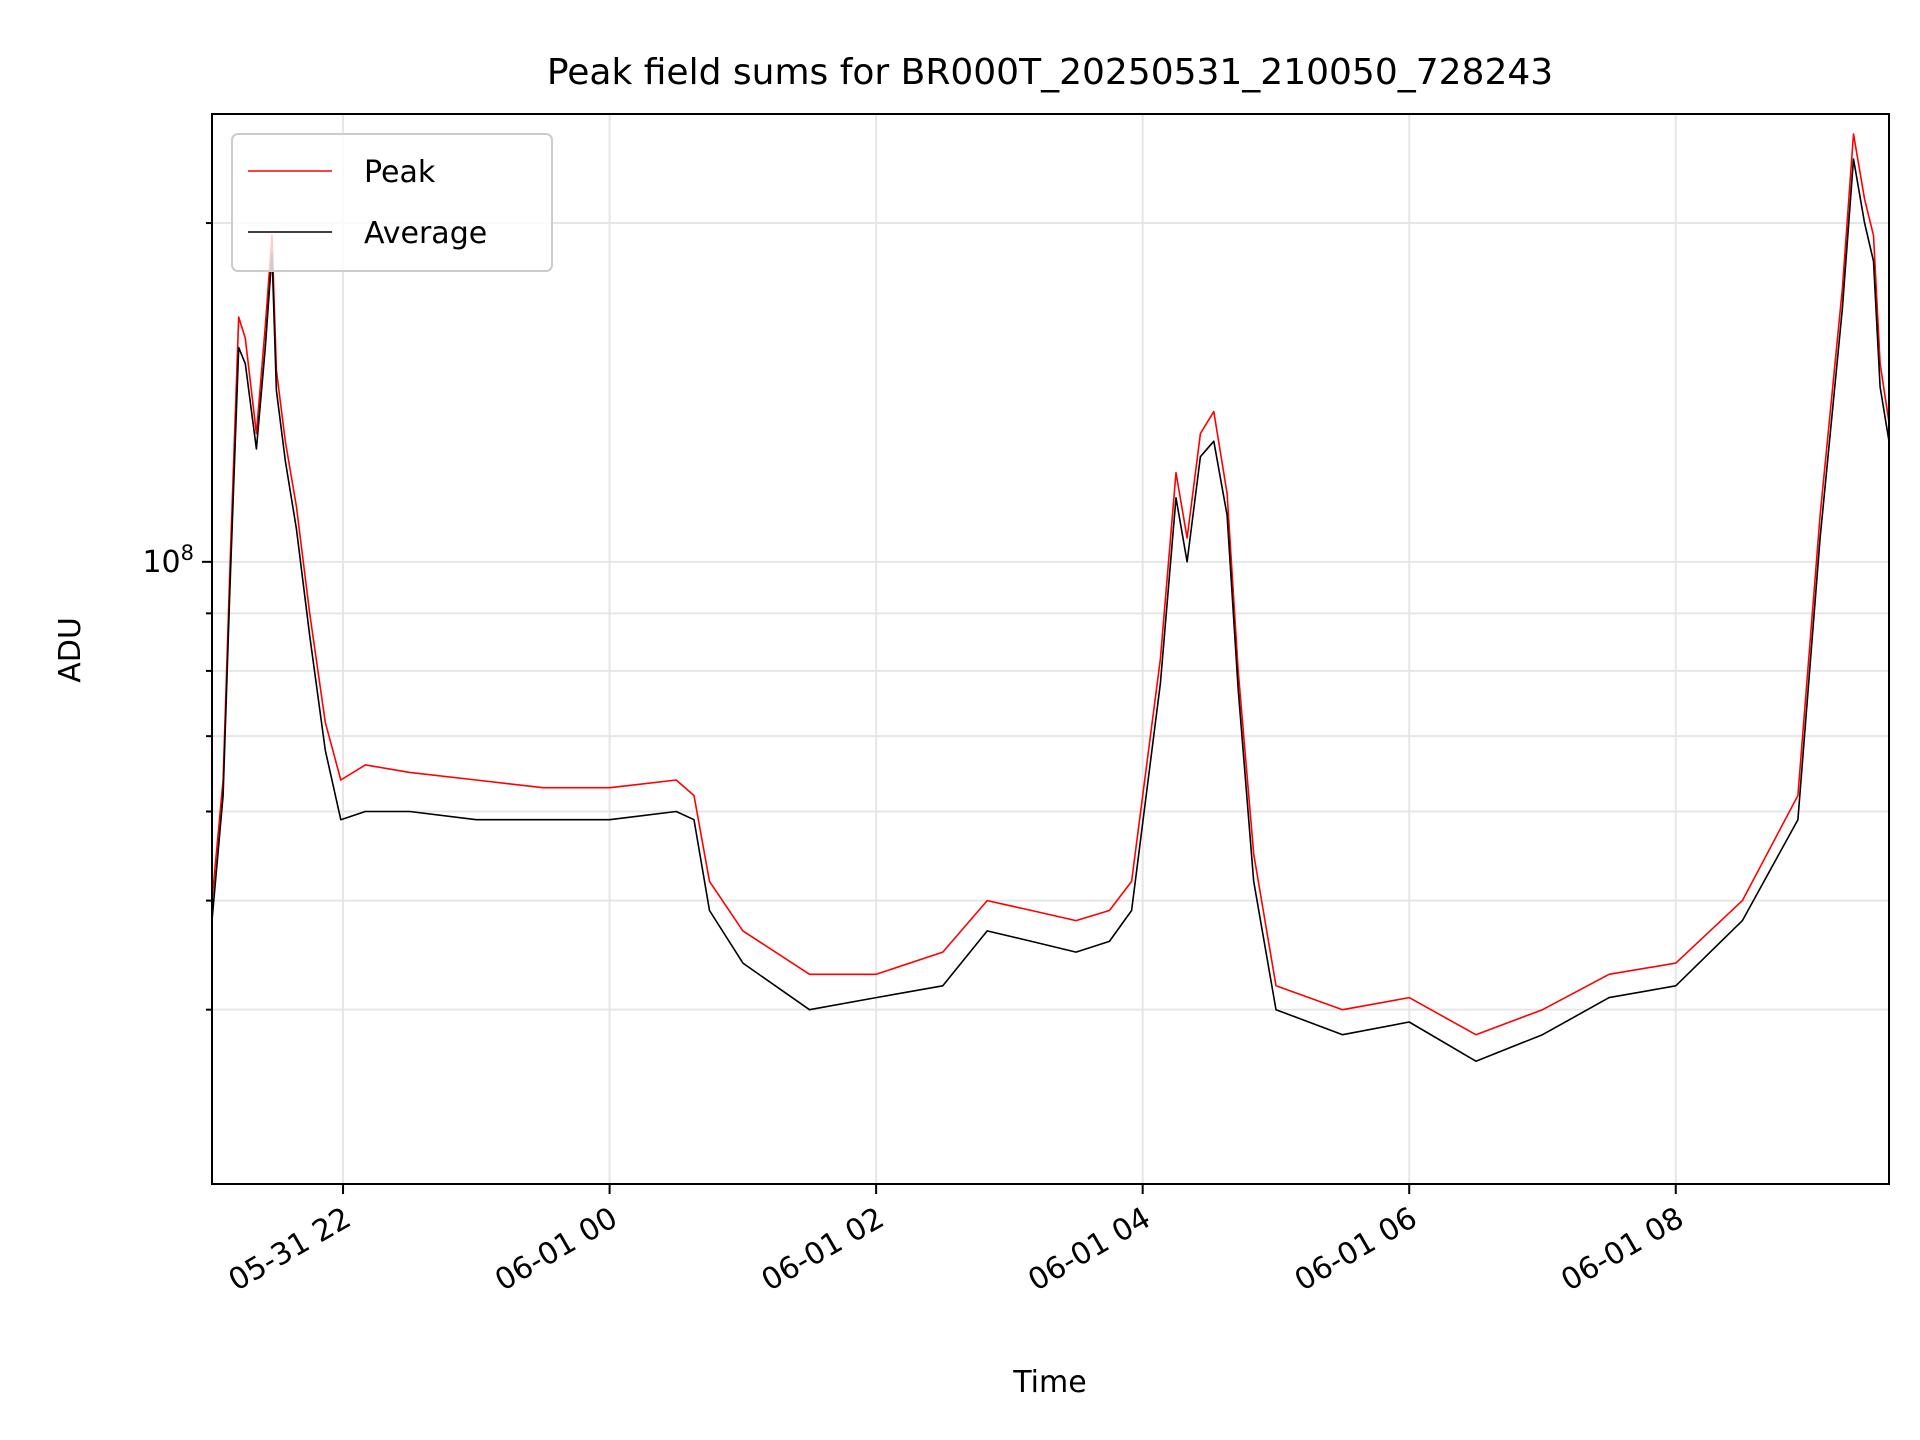 The image size is (1920, 1440). What do you see at coordinates (823, 1250) in the screenshot?
I see `x-tick-label: 06-01 02` at bounding box center [823, 1250].